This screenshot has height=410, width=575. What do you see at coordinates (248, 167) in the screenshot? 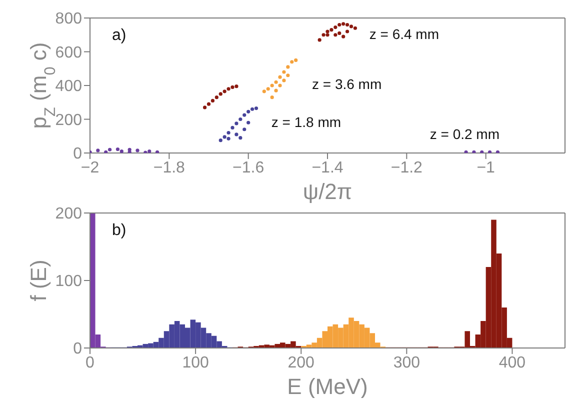
I see `x-tick-label: −1.6` at bounding box center [248, 167].